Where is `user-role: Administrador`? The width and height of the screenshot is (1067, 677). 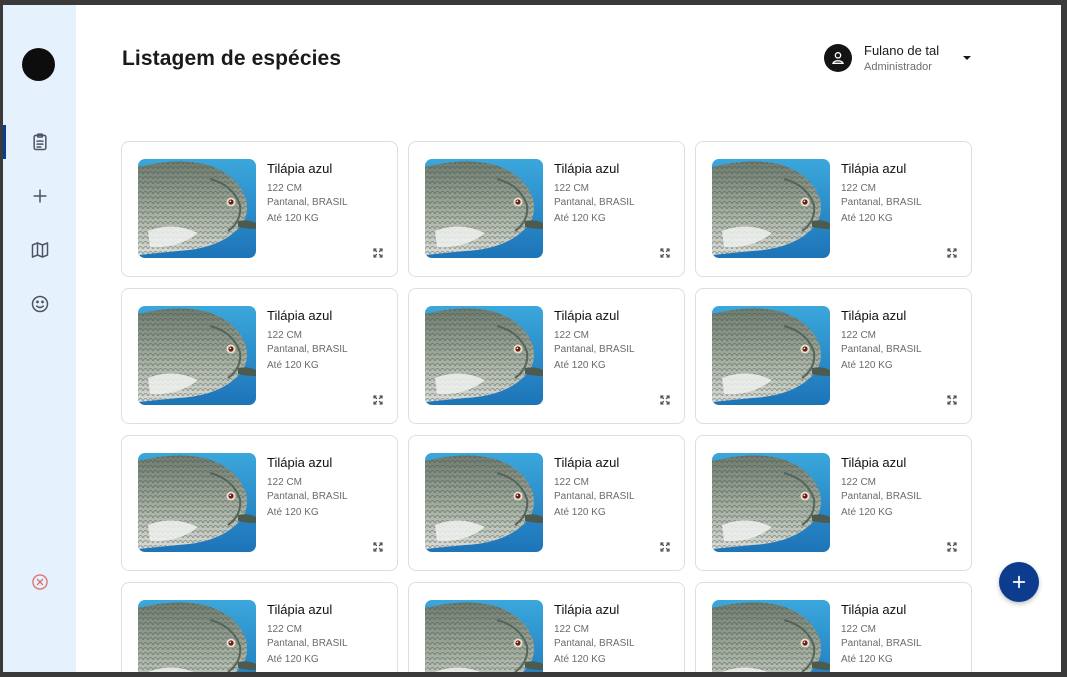
user-role: Administrador is located at coordinates (898, 67).